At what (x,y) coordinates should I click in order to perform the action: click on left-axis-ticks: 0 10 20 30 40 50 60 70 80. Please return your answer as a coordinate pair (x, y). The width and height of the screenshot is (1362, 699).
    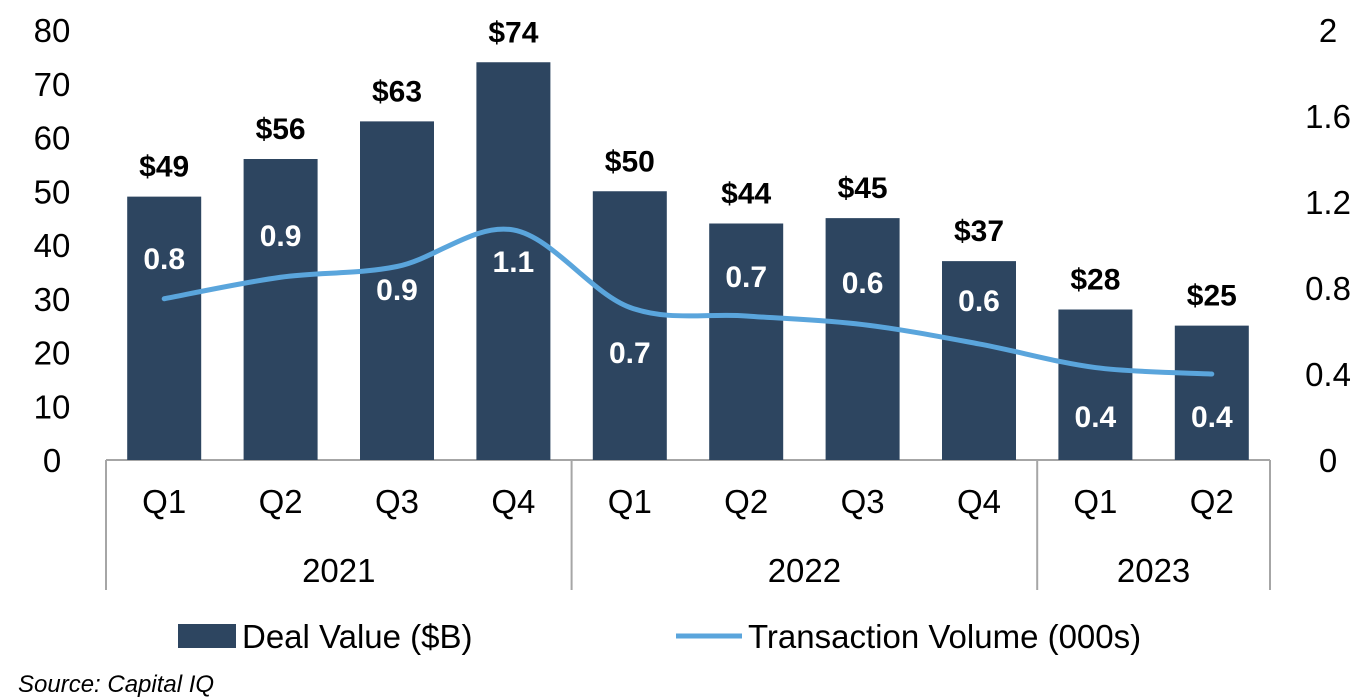
    Looking at the image, I should click on (52, 245).